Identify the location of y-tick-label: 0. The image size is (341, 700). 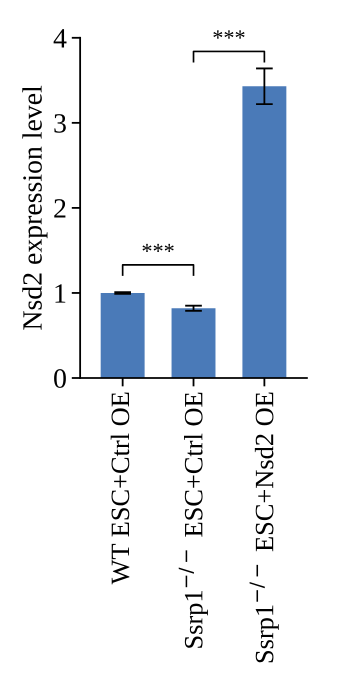
(60, 378).